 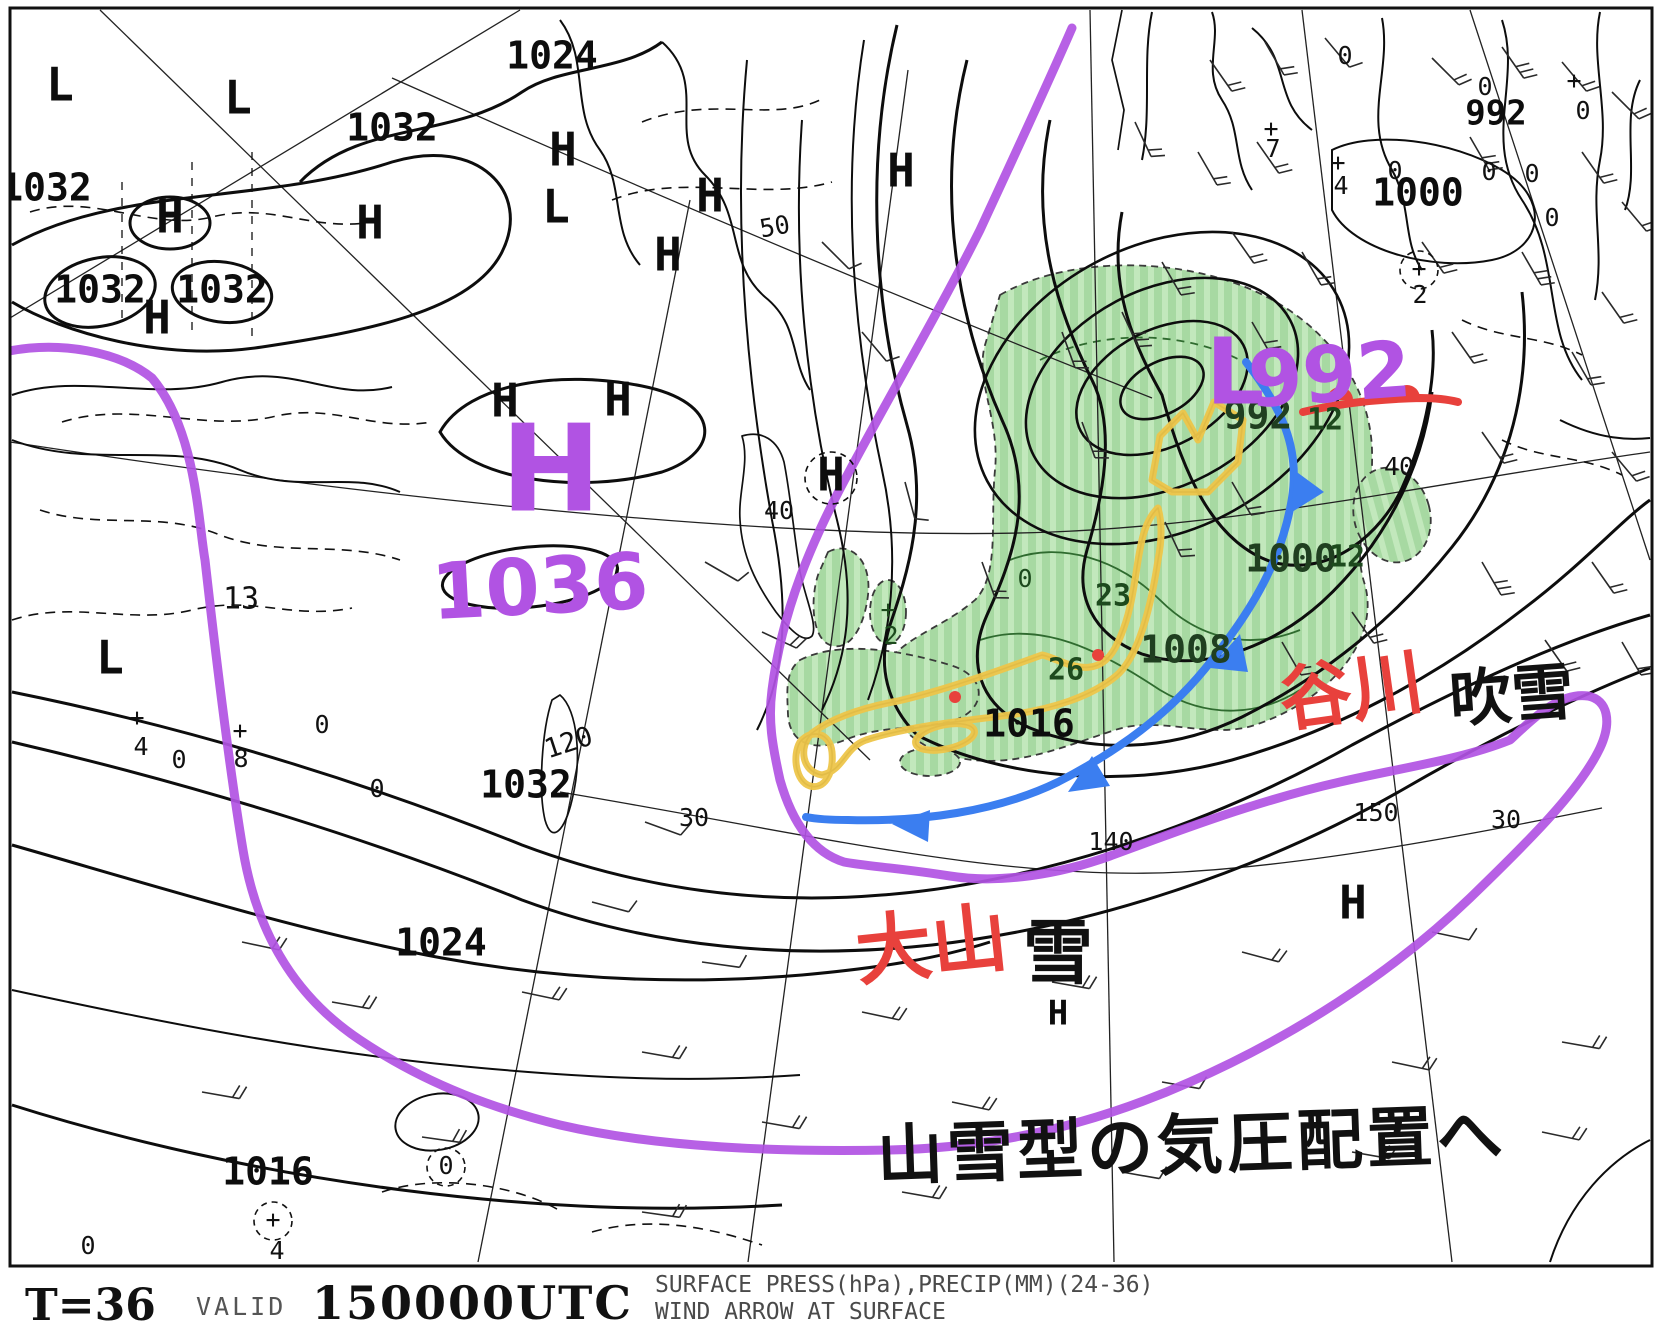 What do you see at coordinates (1419, 294) in the screenshot?
I see `map-small-label: 2` at bounding box center [1419, 294].